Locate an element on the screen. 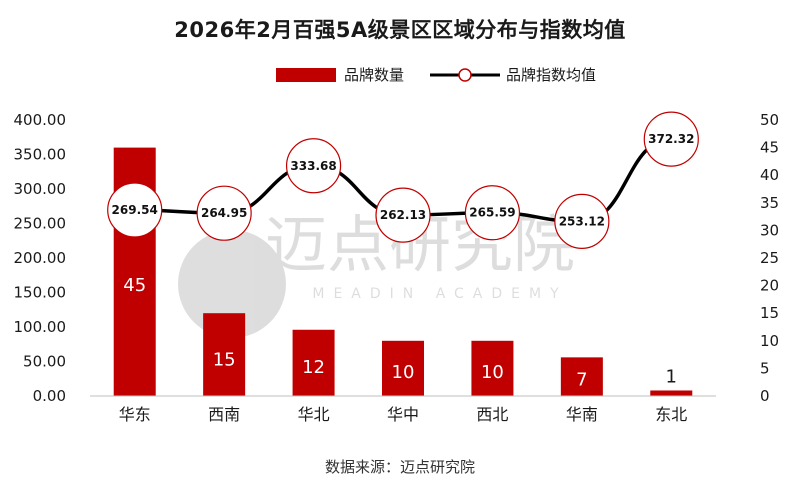 This screenshot has width=800, height=482. chart-title: 2026年2月百强5A级景区区域分布与指数均值 is located at coordinates (400, 30).